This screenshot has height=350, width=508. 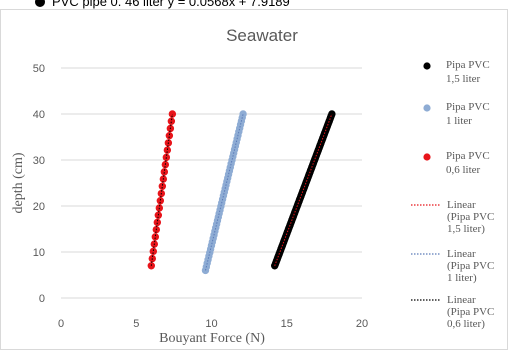 I want to click on y-tick-label: 0, so click(x=42, y=299).